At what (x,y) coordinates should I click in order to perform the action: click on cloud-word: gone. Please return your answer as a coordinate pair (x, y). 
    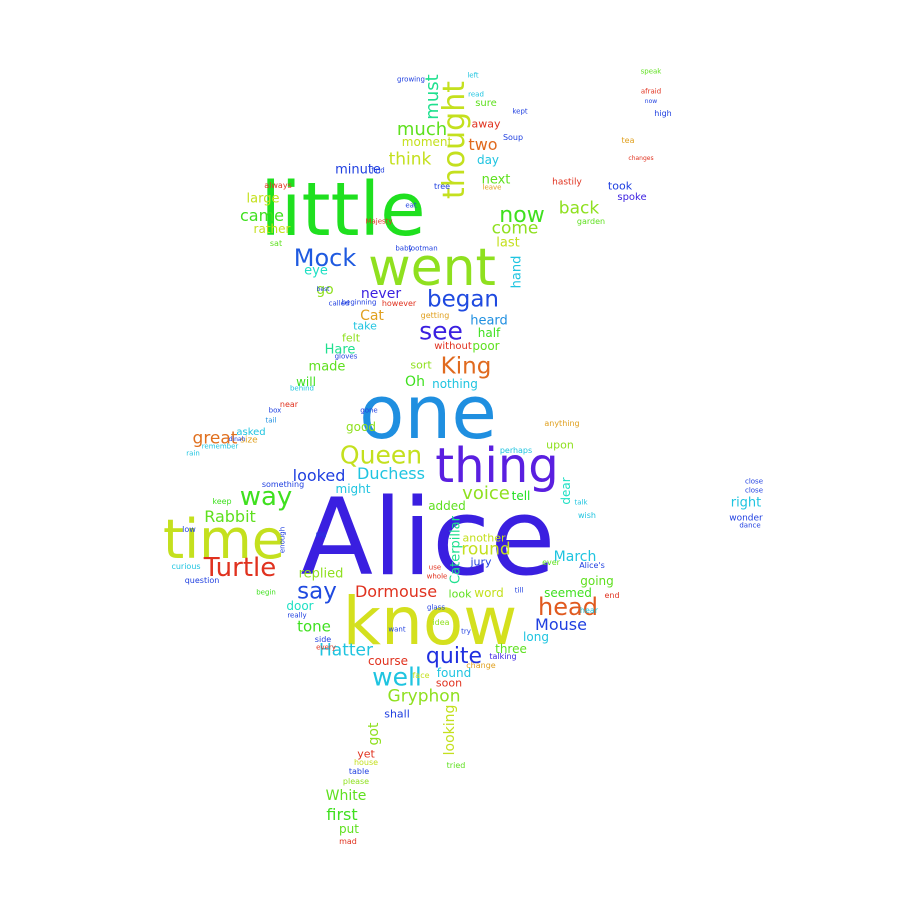
    Looking at the image, I should click on (369, 410).